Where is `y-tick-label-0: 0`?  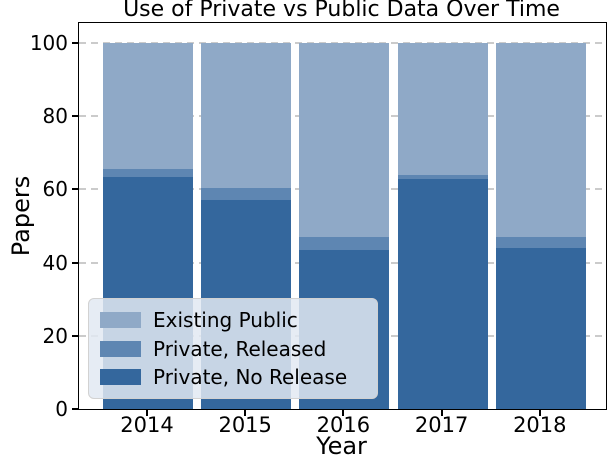
y-tick-label-0: 0 is located at coordinates (61, 409).